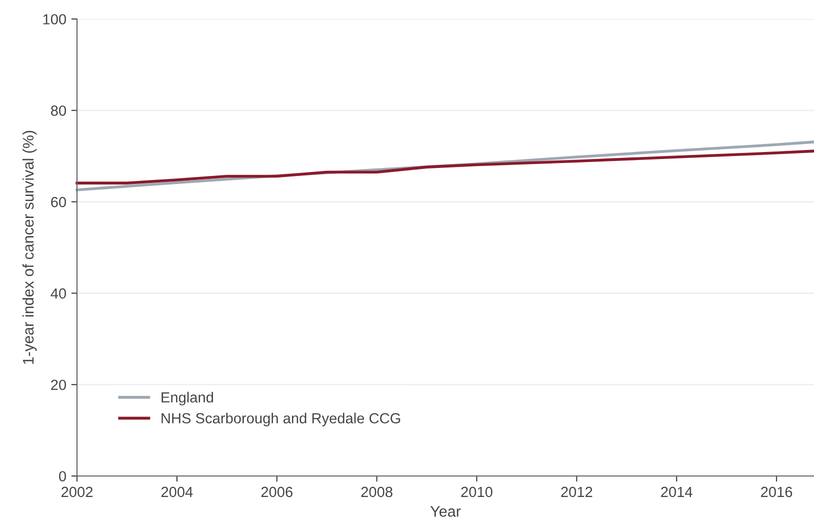 This screenshot has height=523, width=814. What do you see at coordinates (77, 492) in the screenshot?
I see `x-tick-label: 2002` at bounding box center [77, 492].